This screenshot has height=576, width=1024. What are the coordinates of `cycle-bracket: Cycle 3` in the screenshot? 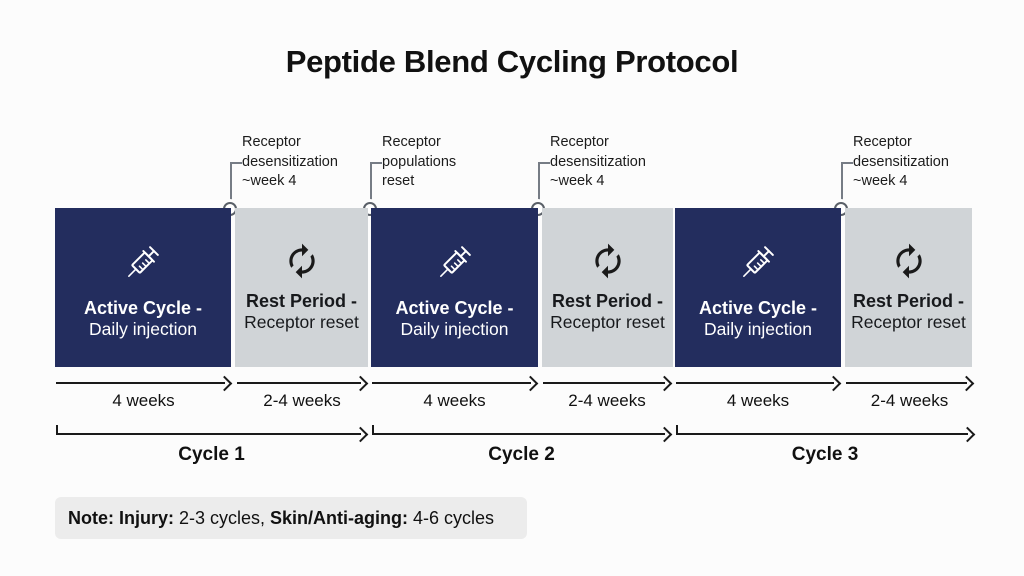 It's located at (825, 447).